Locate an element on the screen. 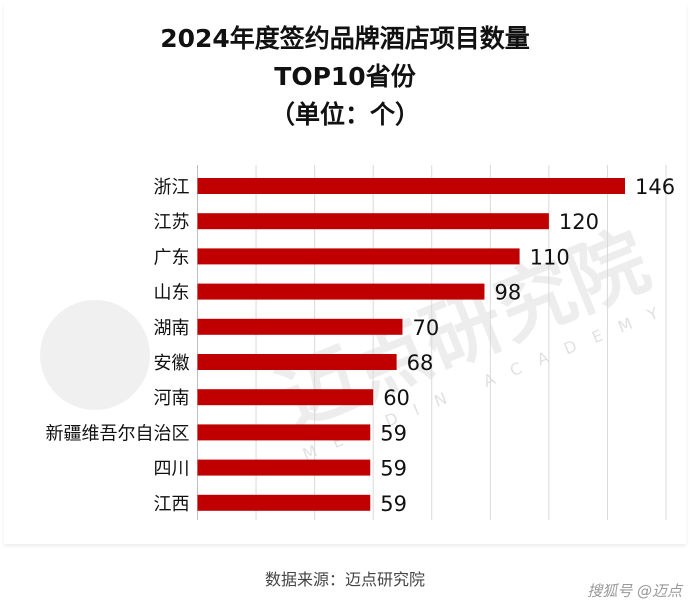 Image resolution: width=690 pixels, height=610 pixels. category-label: 河南 is located at coordinates (172, 398).